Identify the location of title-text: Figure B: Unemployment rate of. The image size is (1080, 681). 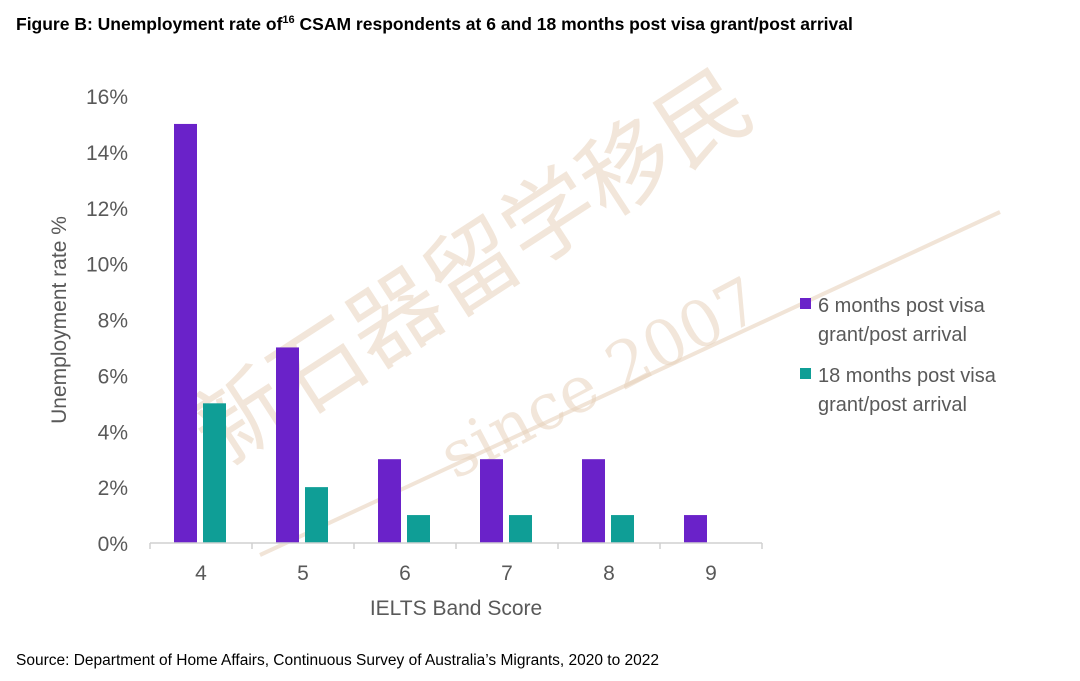
(149, 24).